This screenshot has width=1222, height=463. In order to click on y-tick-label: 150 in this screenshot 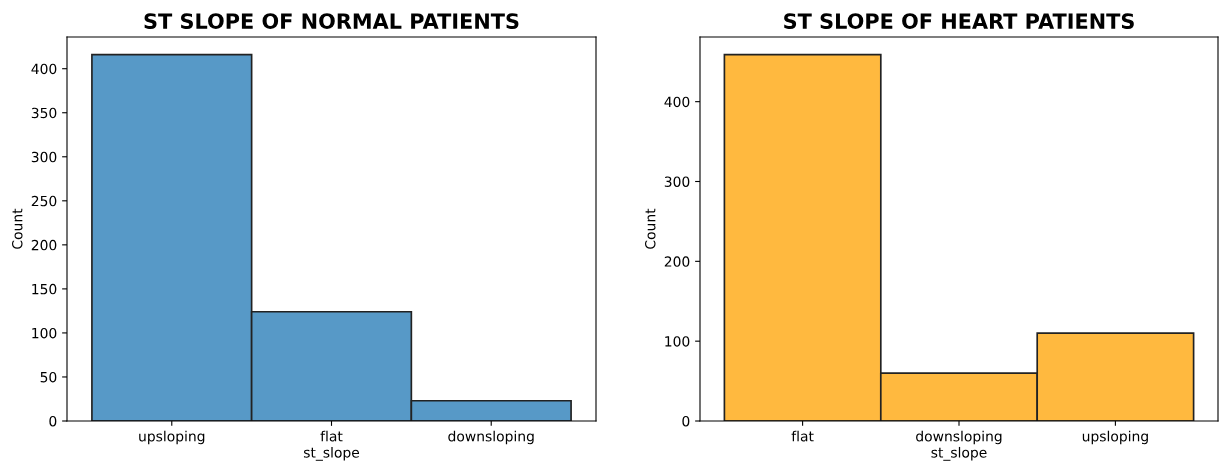, I will do `click(44, 289)`.